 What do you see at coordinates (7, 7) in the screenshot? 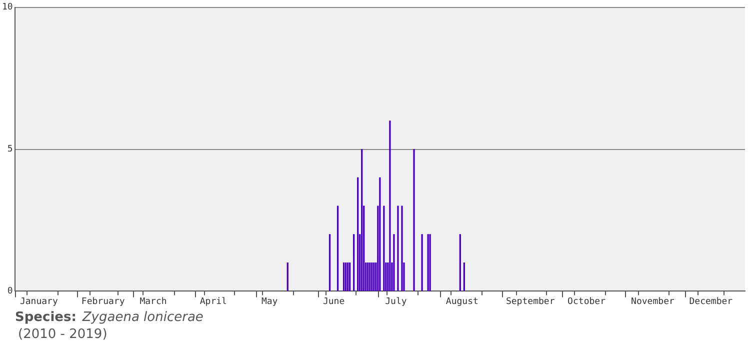
I see `y-tick-label: 10` at bounding box center [7, 7].